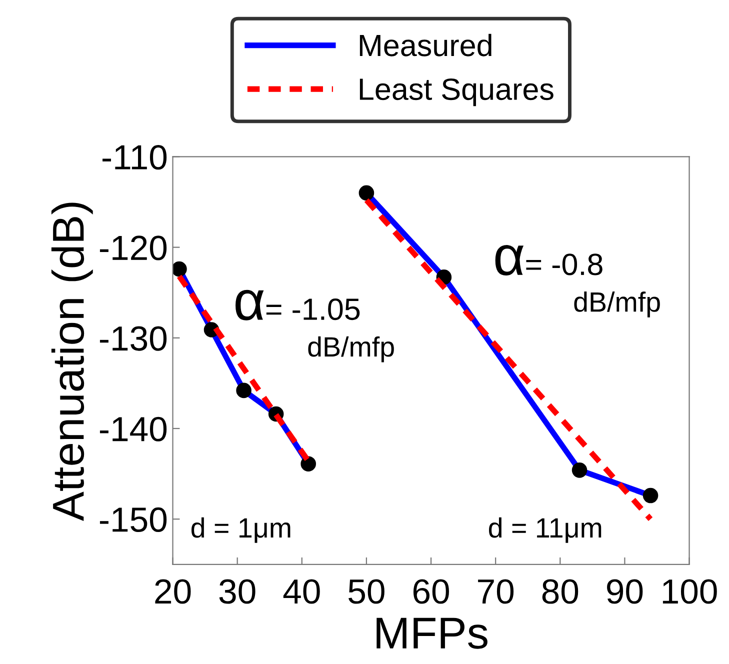 This screenshot has width=729, height=664. Describe the element at coordinates (72, 362) in the screenshot. I see `y-axis-title: Attenuation (dB)` at that location.